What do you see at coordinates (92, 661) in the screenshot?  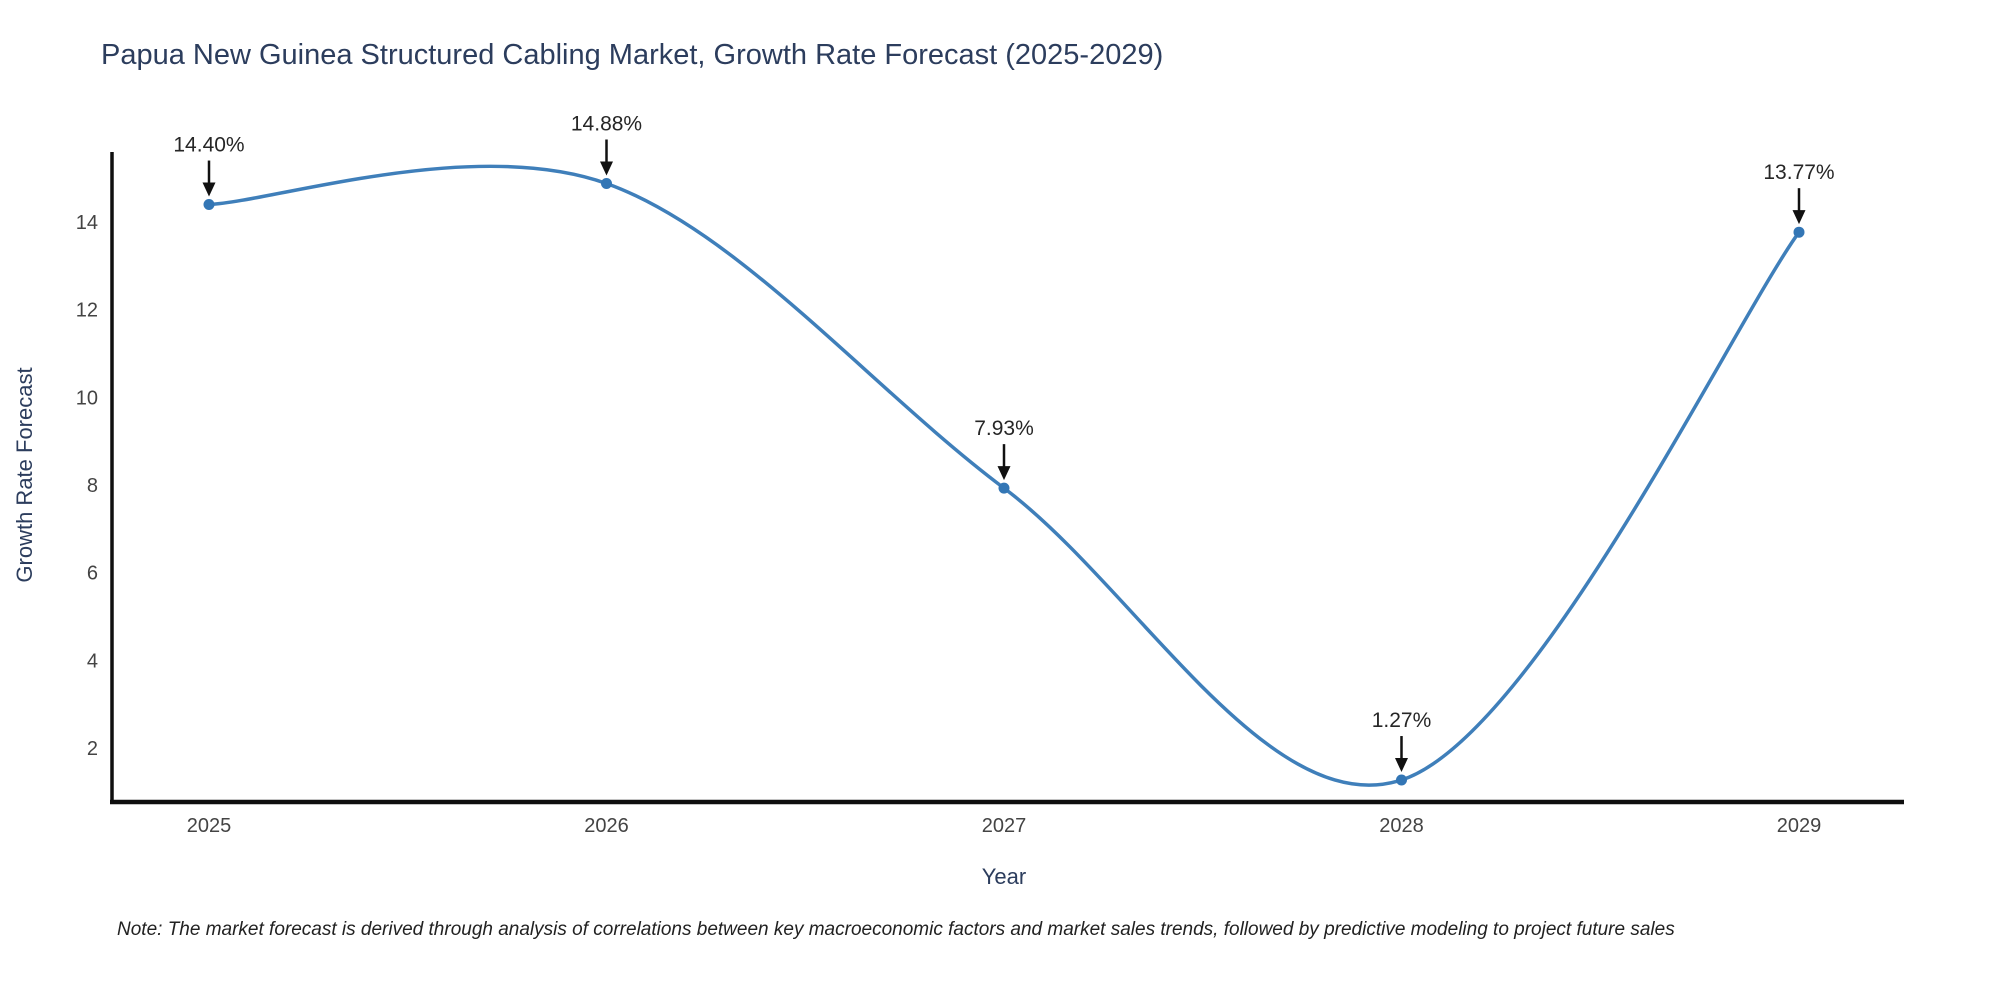 I see `y-tick-label-4: 4` at bounding box center [92, 661].